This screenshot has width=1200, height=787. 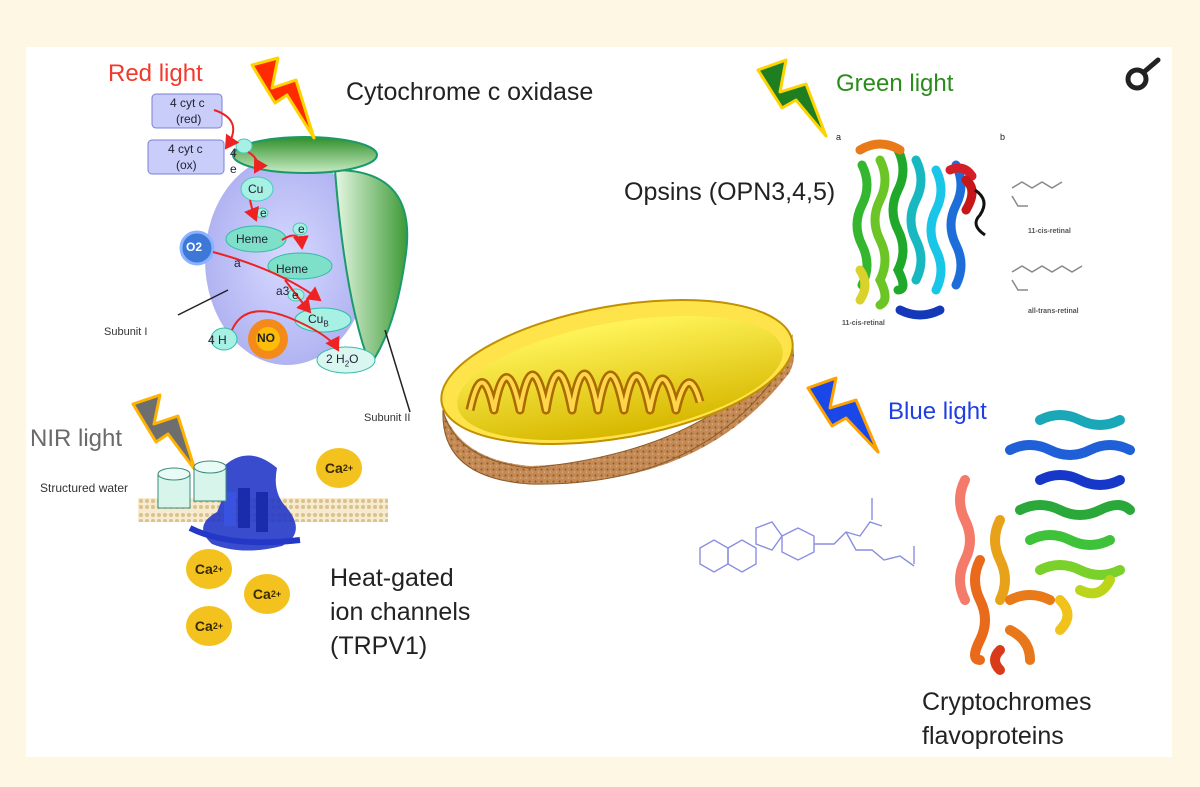 I want to click on structured-water-cylinders, so click(x=192, y=484).